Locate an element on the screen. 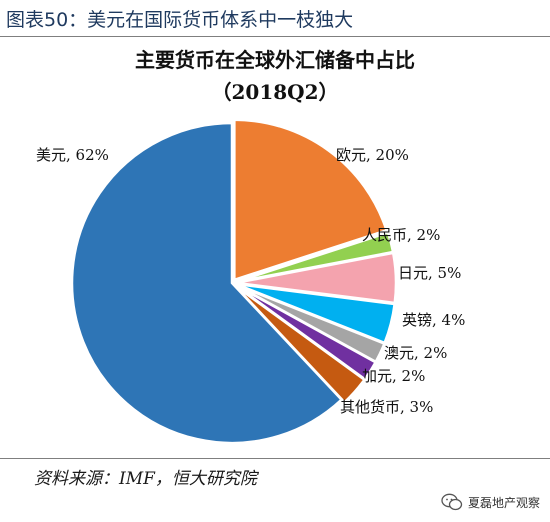 This screenshot has width=550, height=522. slice-label-2: 日元, 5% is located at coordinates (429, 273).